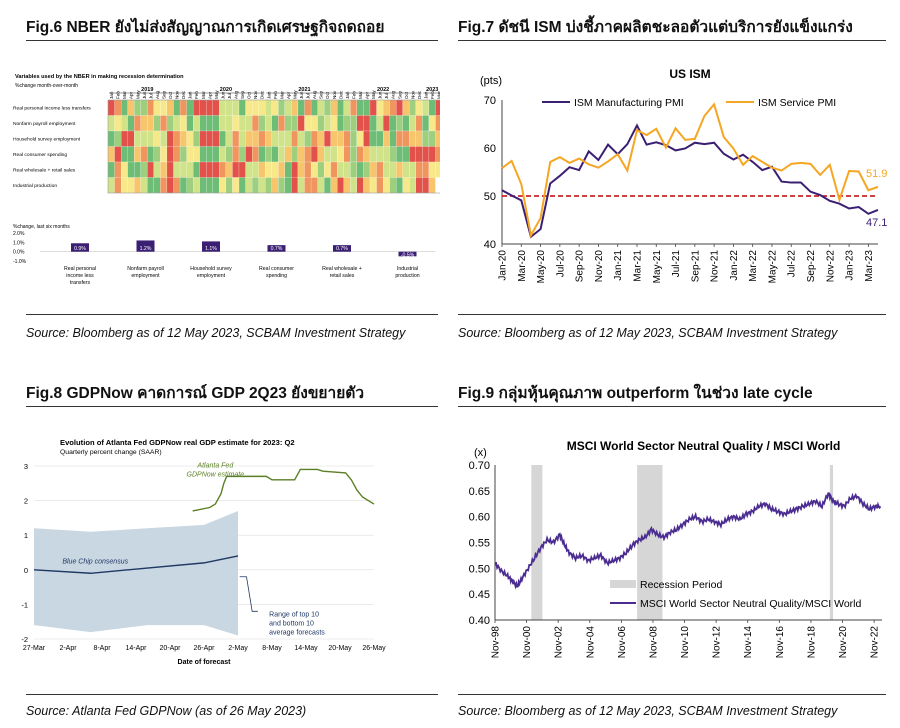  I want to click on ism-x-tick: Jul-20, so click(560, 264).